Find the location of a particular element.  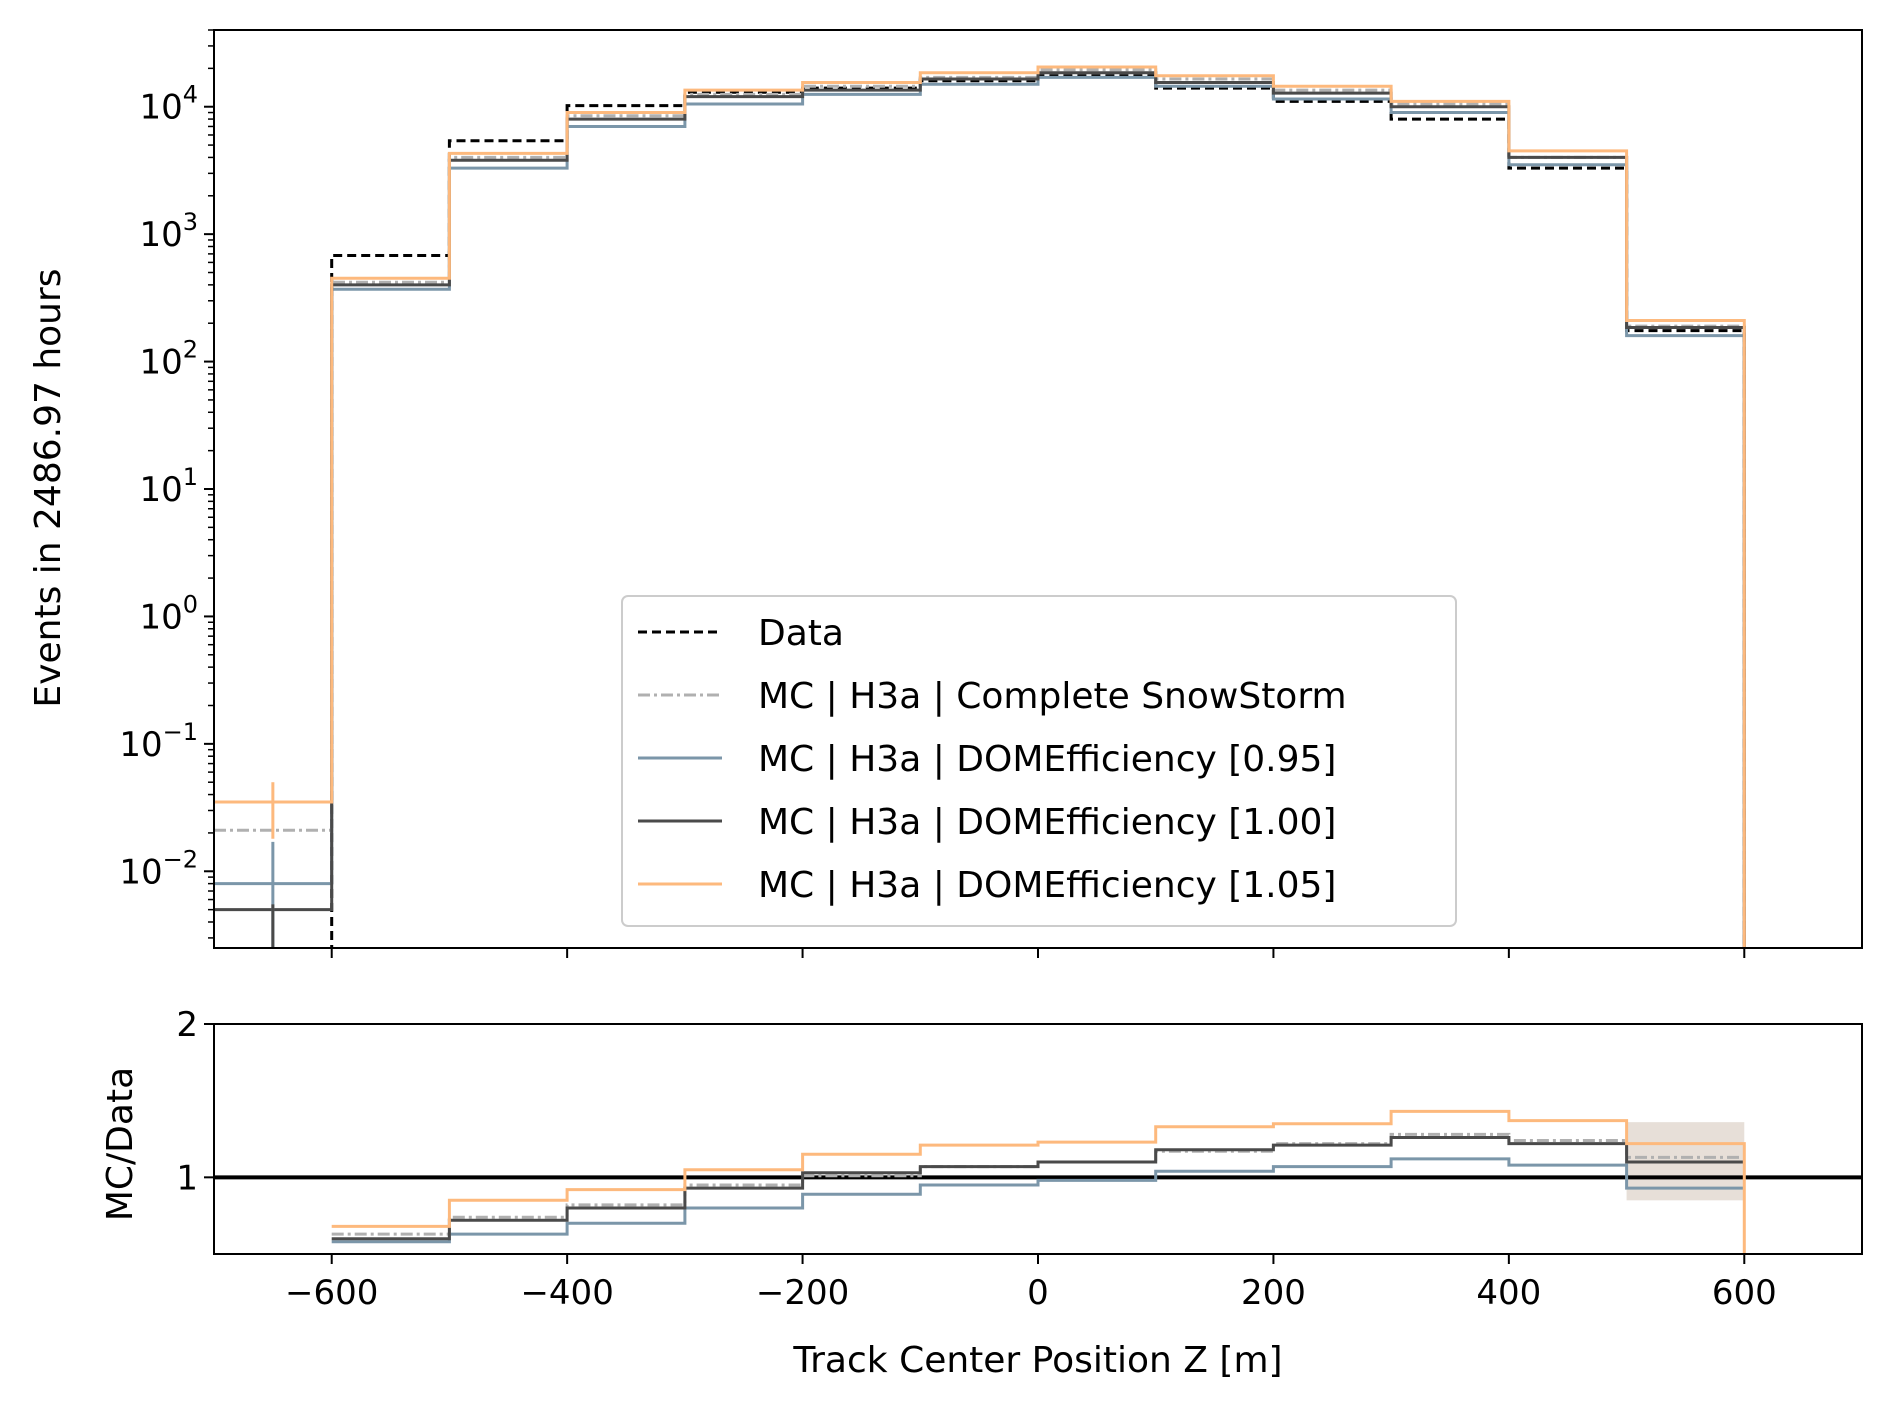

y-tick-label: 10¹ is located at coordinates (168, 486).